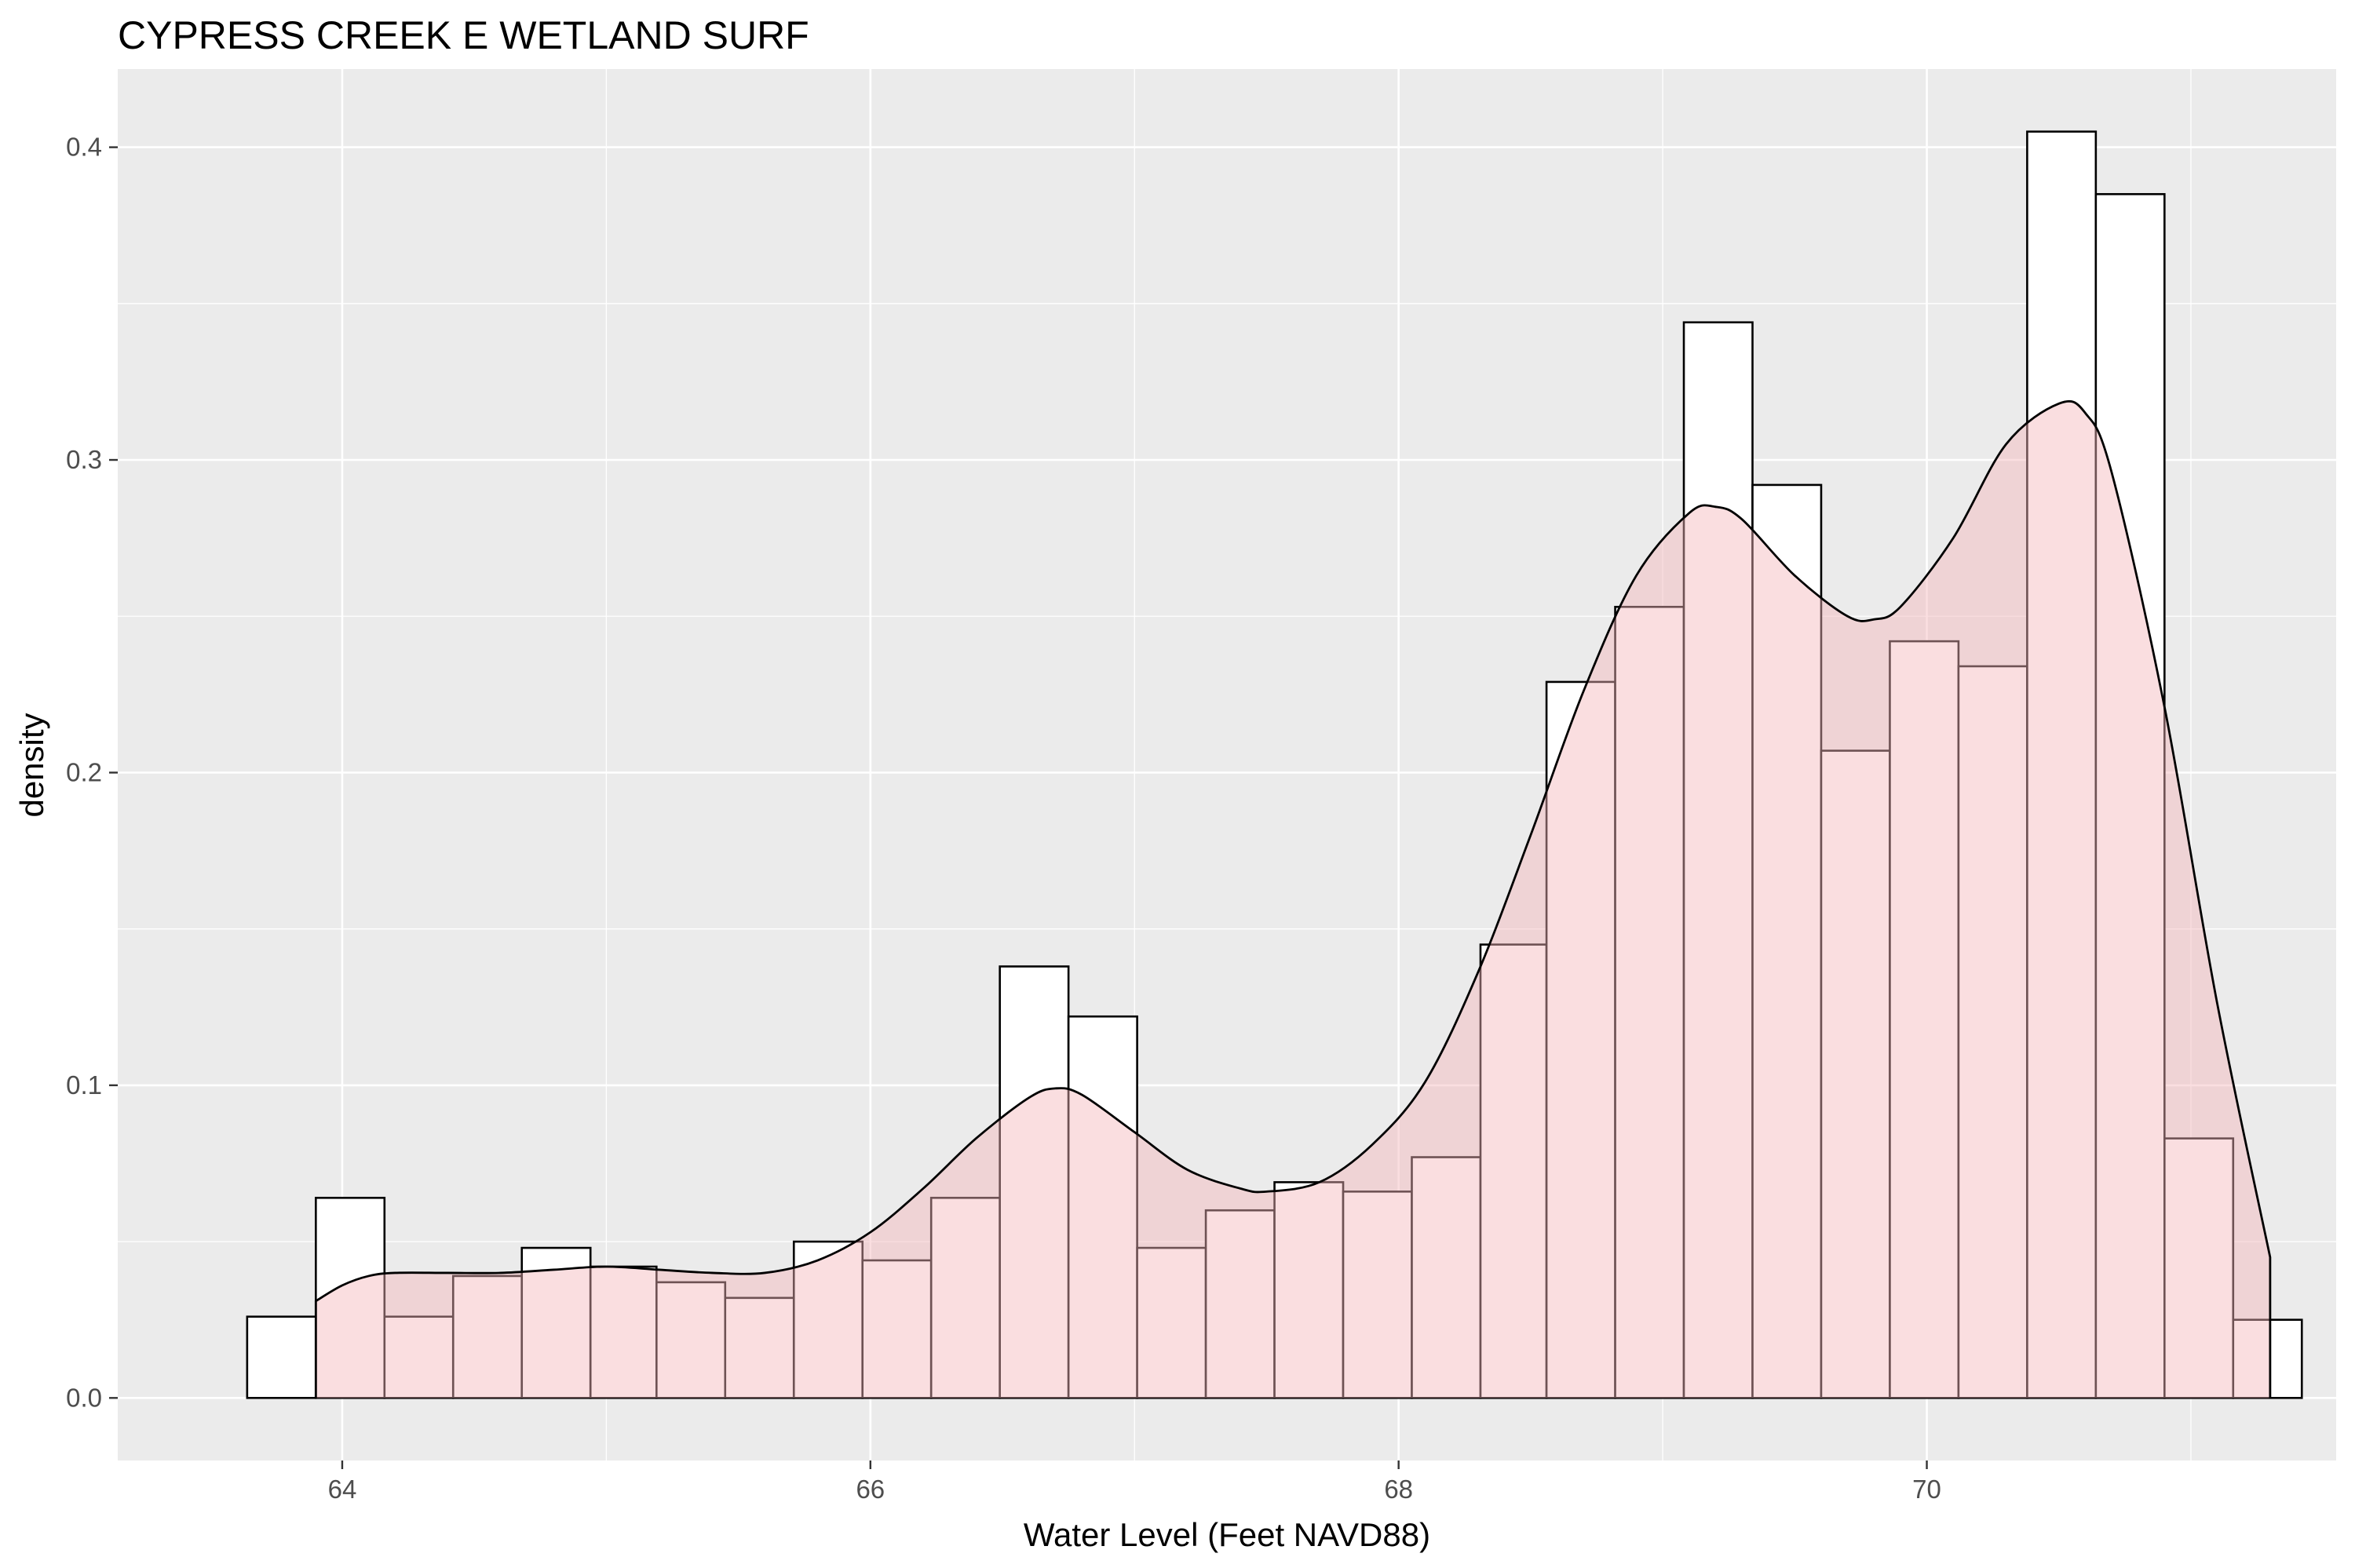 The width and height of the screenshot is (2355, 1568). Describe the element at coordinates (84, 1397) in the screenshot. I see `y-tick-label: 0.0` at that location.